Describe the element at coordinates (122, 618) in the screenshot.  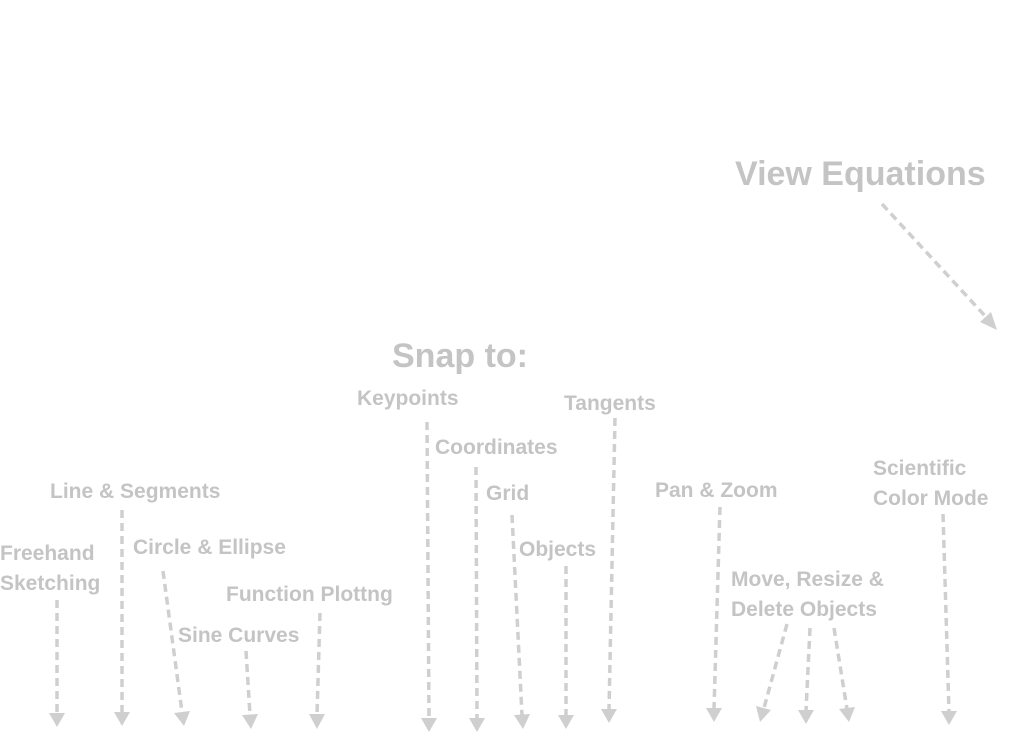
I see `line-segments-arrow` at that location.